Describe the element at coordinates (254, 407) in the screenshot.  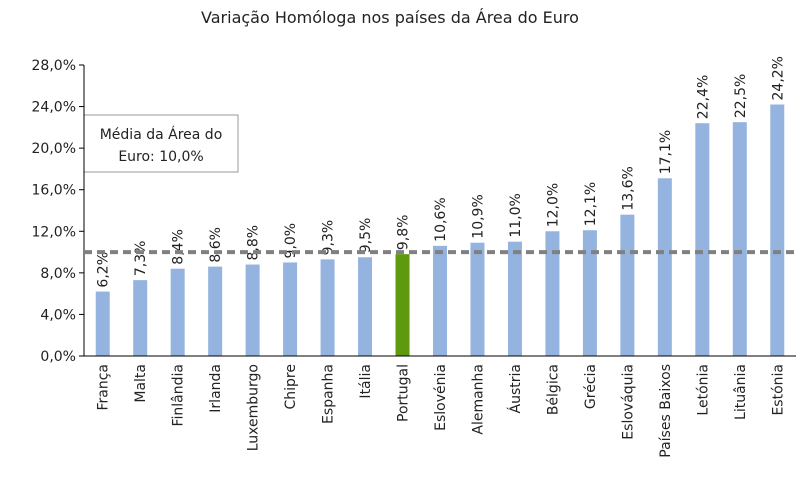
I see `x-category-label: Luxemburgo` at that location.